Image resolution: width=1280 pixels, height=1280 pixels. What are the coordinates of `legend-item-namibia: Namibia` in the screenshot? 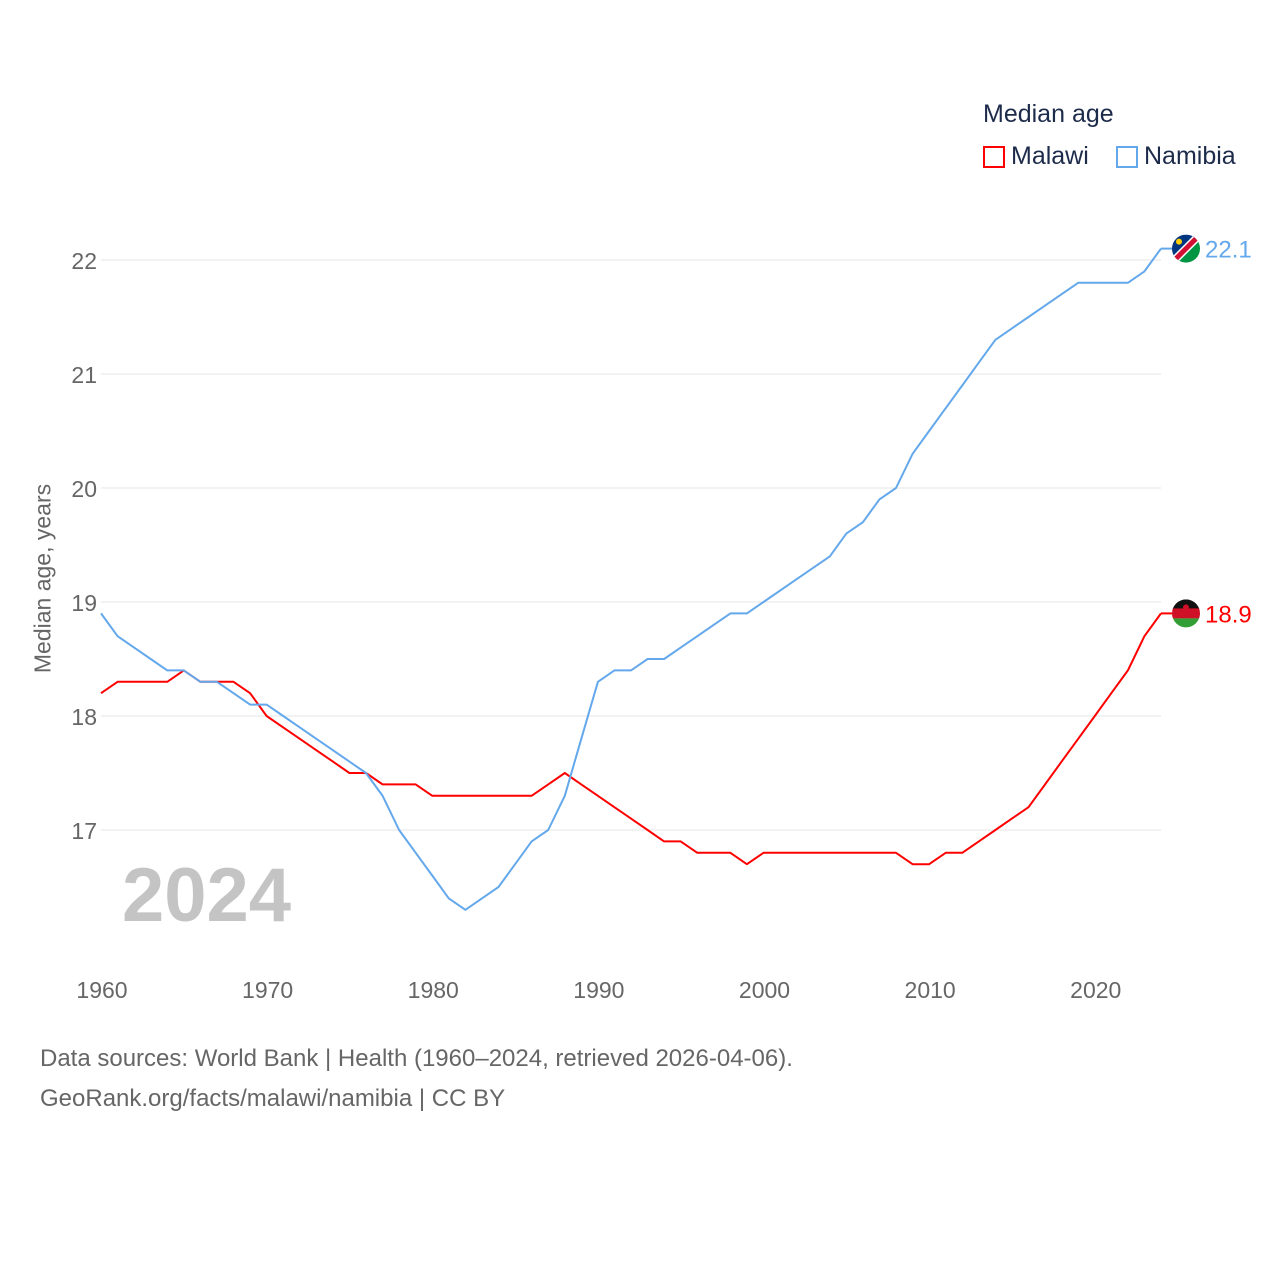 It's located at (1176, 156).